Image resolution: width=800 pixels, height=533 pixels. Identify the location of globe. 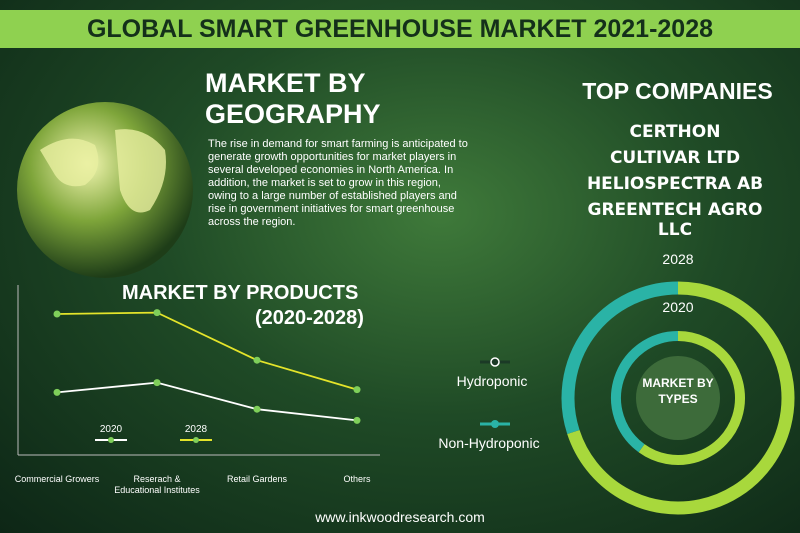
(105, 190).